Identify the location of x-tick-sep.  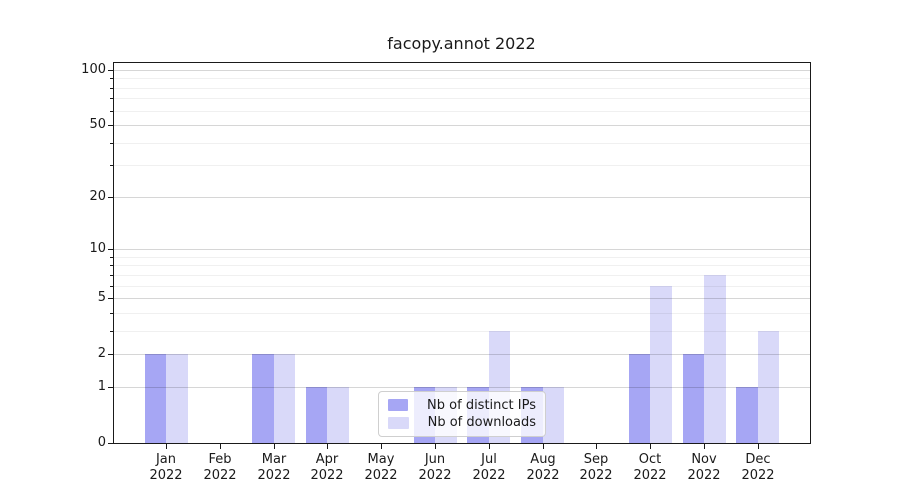
(596, 446).